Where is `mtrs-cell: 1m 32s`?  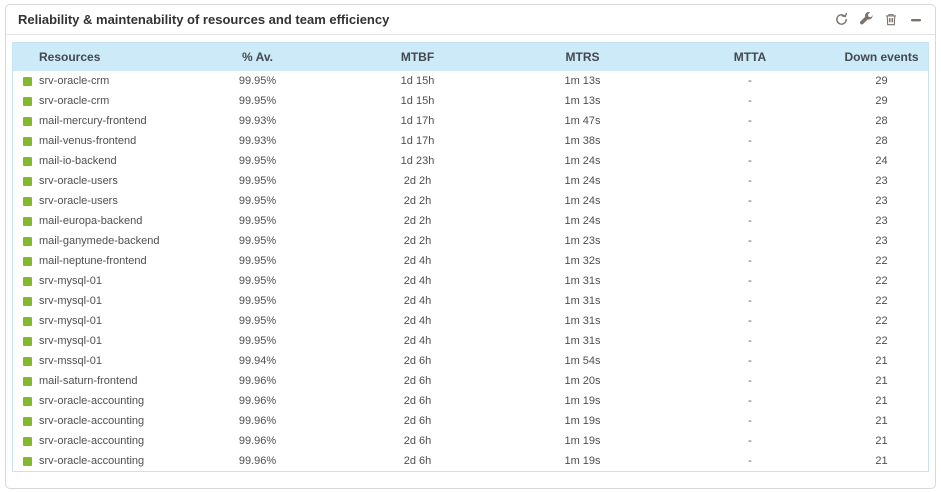
mtrs-cell: 1m 32s is located at coordinates (582, 261).